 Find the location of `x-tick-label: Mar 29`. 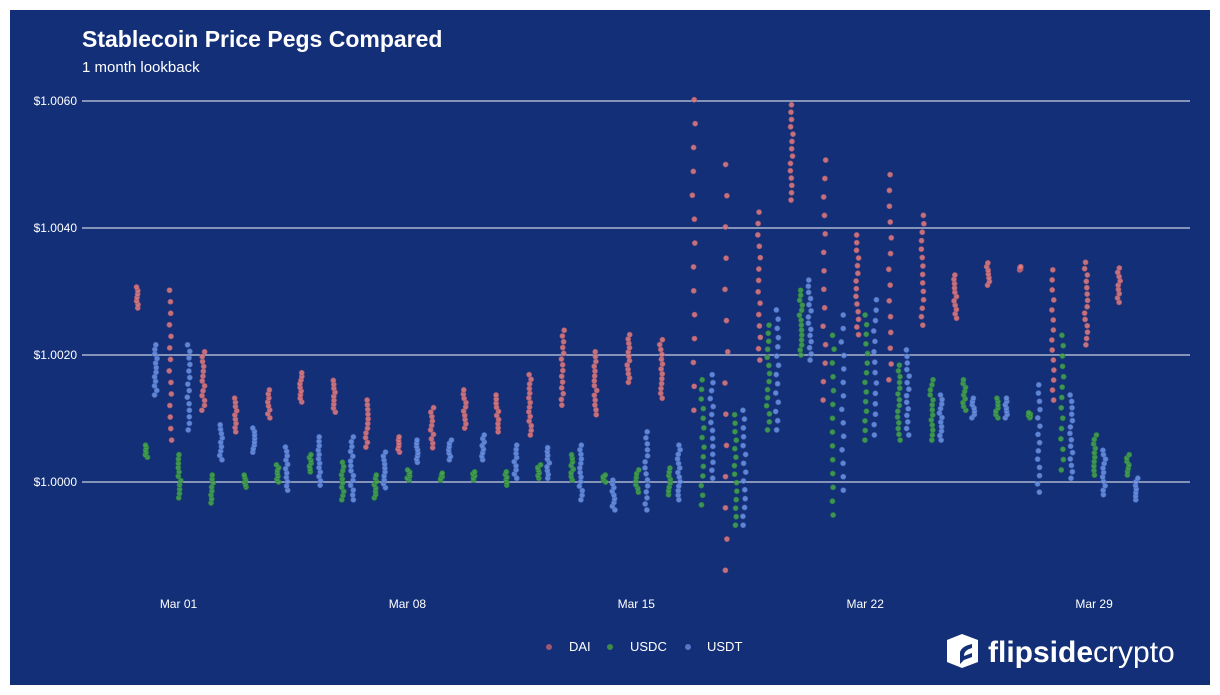

x-tick-label: Mar 29 is located at coordinates (1094, 604).